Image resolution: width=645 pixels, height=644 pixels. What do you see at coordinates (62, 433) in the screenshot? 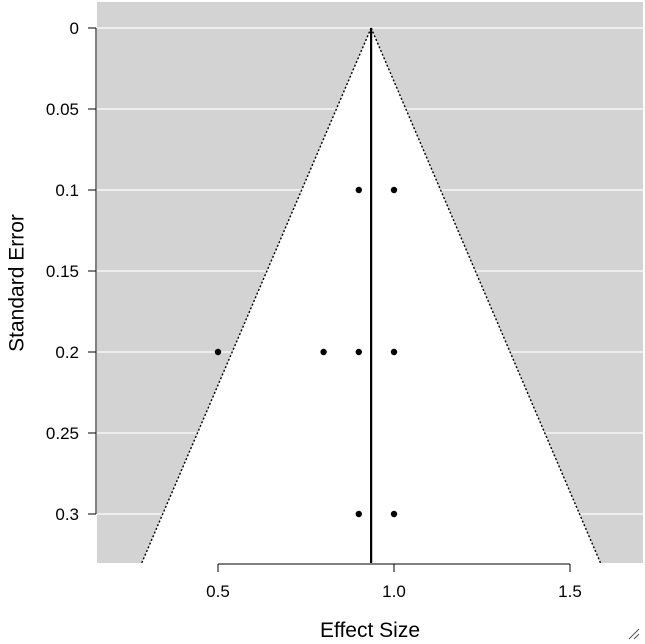
I see `y-tick-label: 0.25` at bounding box center [62, 433].